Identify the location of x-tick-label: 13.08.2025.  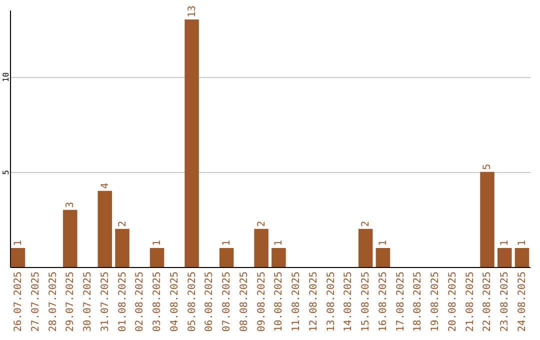
(331, 302).